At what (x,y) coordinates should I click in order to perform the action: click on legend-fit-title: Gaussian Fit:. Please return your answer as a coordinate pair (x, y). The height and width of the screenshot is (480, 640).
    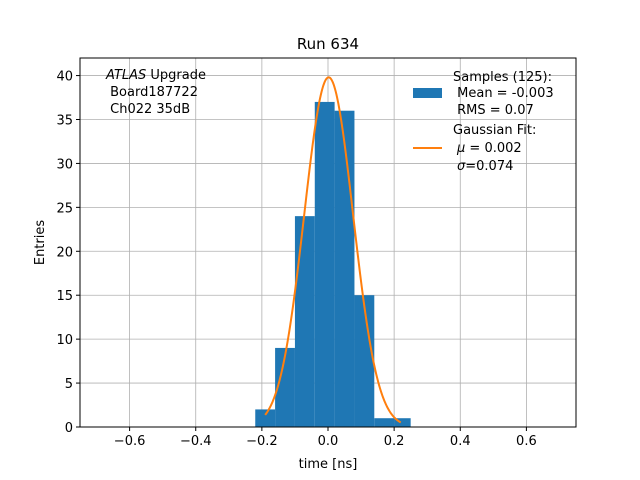
    Looking at the image, I should click on (494, 130).